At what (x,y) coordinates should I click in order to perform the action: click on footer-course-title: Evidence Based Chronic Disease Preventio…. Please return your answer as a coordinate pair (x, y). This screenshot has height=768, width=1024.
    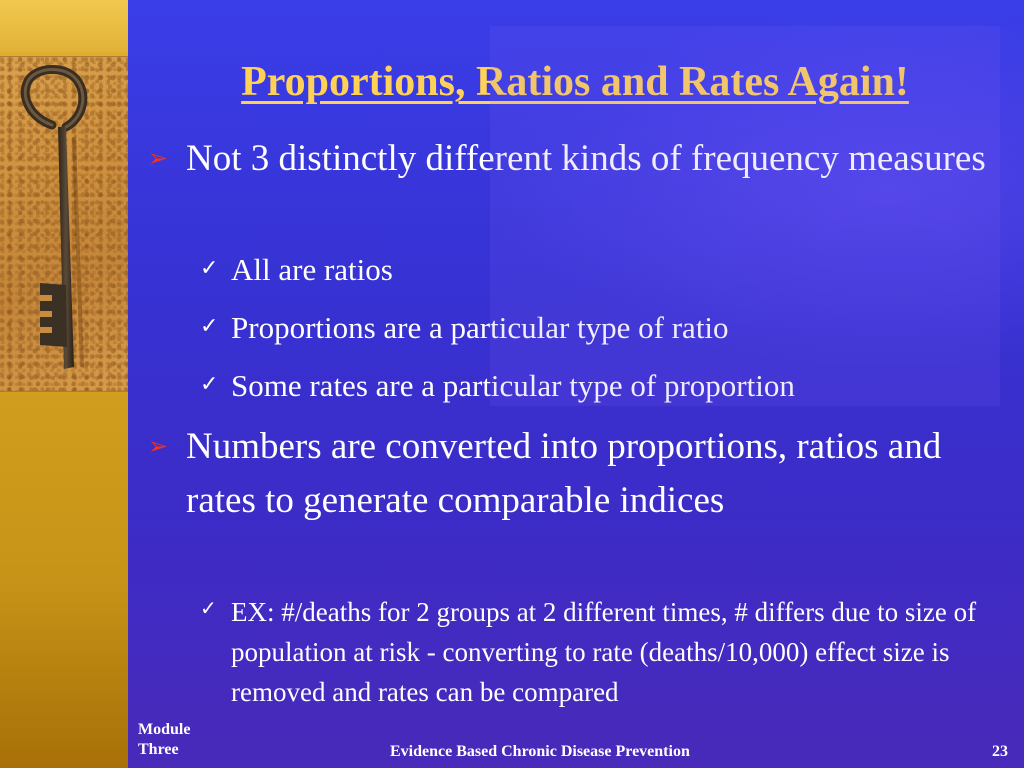
    Looking at the image, I should click on (540, 751).